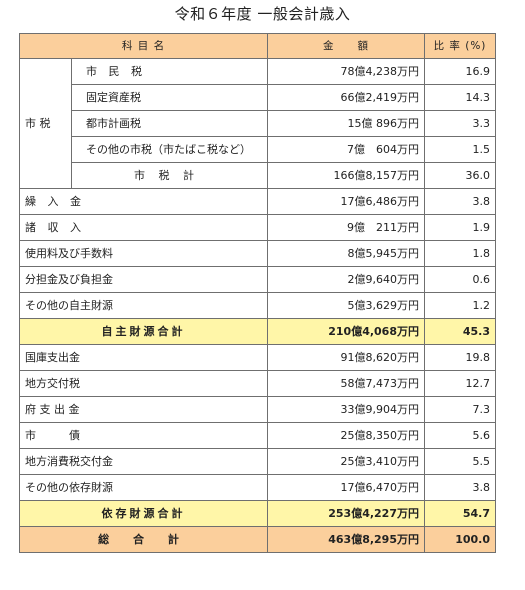 This screenshot has height=590, width=525. I want to click on table-row: その他の自主財源 5億3,629万円 1.2, so click(257, 305).